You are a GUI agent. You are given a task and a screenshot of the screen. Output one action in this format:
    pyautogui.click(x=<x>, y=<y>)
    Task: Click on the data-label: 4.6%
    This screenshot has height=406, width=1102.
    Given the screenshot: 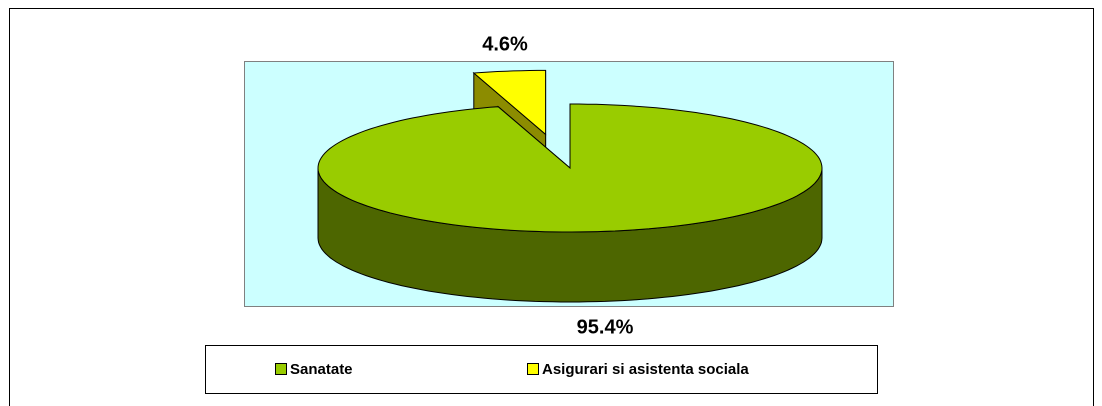 What is the action you would take?
    pyautogui.click(x=505, y=44)
    